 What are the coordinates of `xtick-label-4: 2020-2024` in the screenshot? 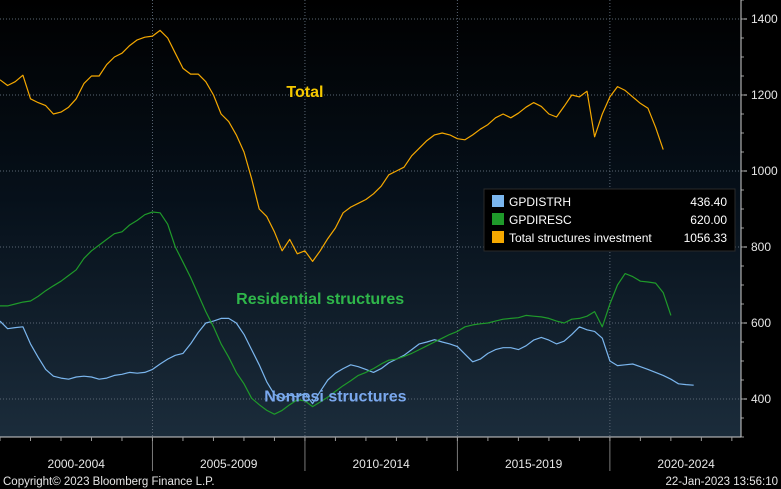 It's located at (686, 464).